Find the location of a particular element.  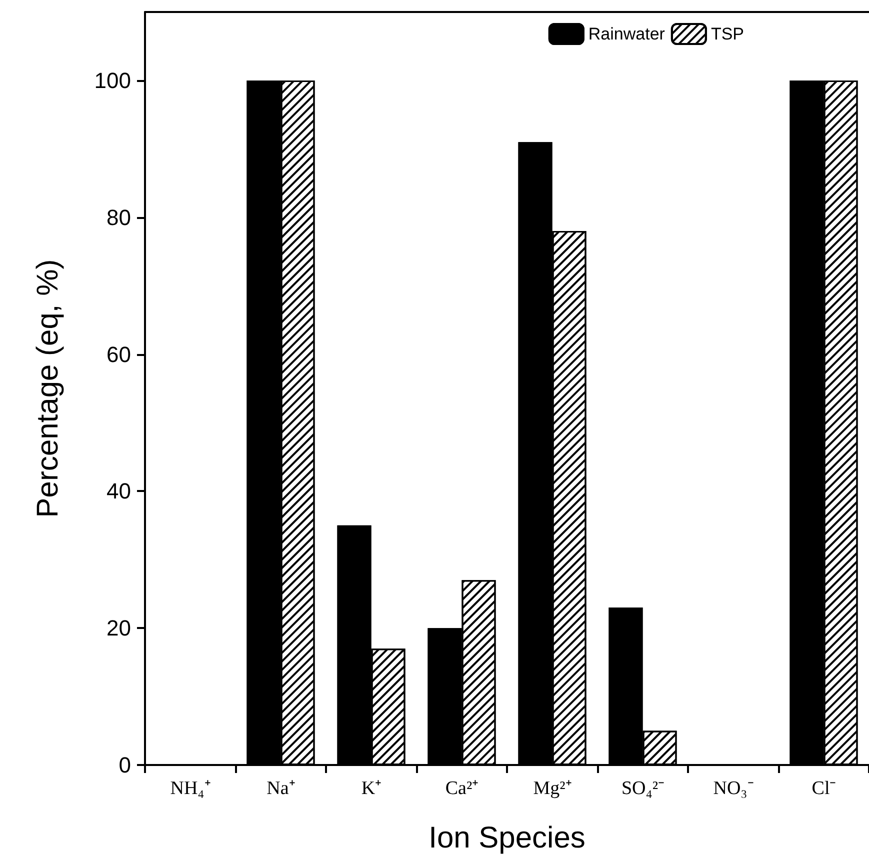

x-axis-title: Ion Species is located at coordinates (507, 838).